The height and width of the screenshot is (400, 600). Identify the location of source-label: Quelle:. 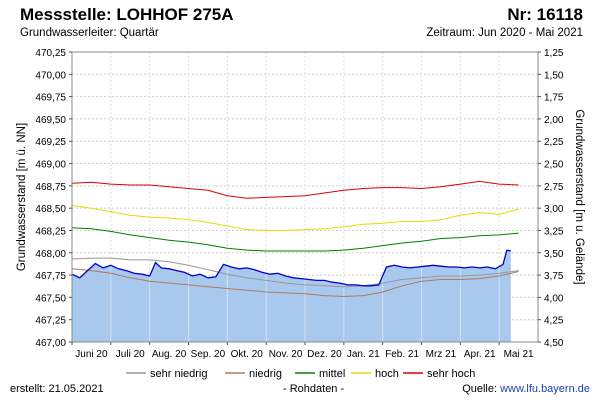
(481, 389).